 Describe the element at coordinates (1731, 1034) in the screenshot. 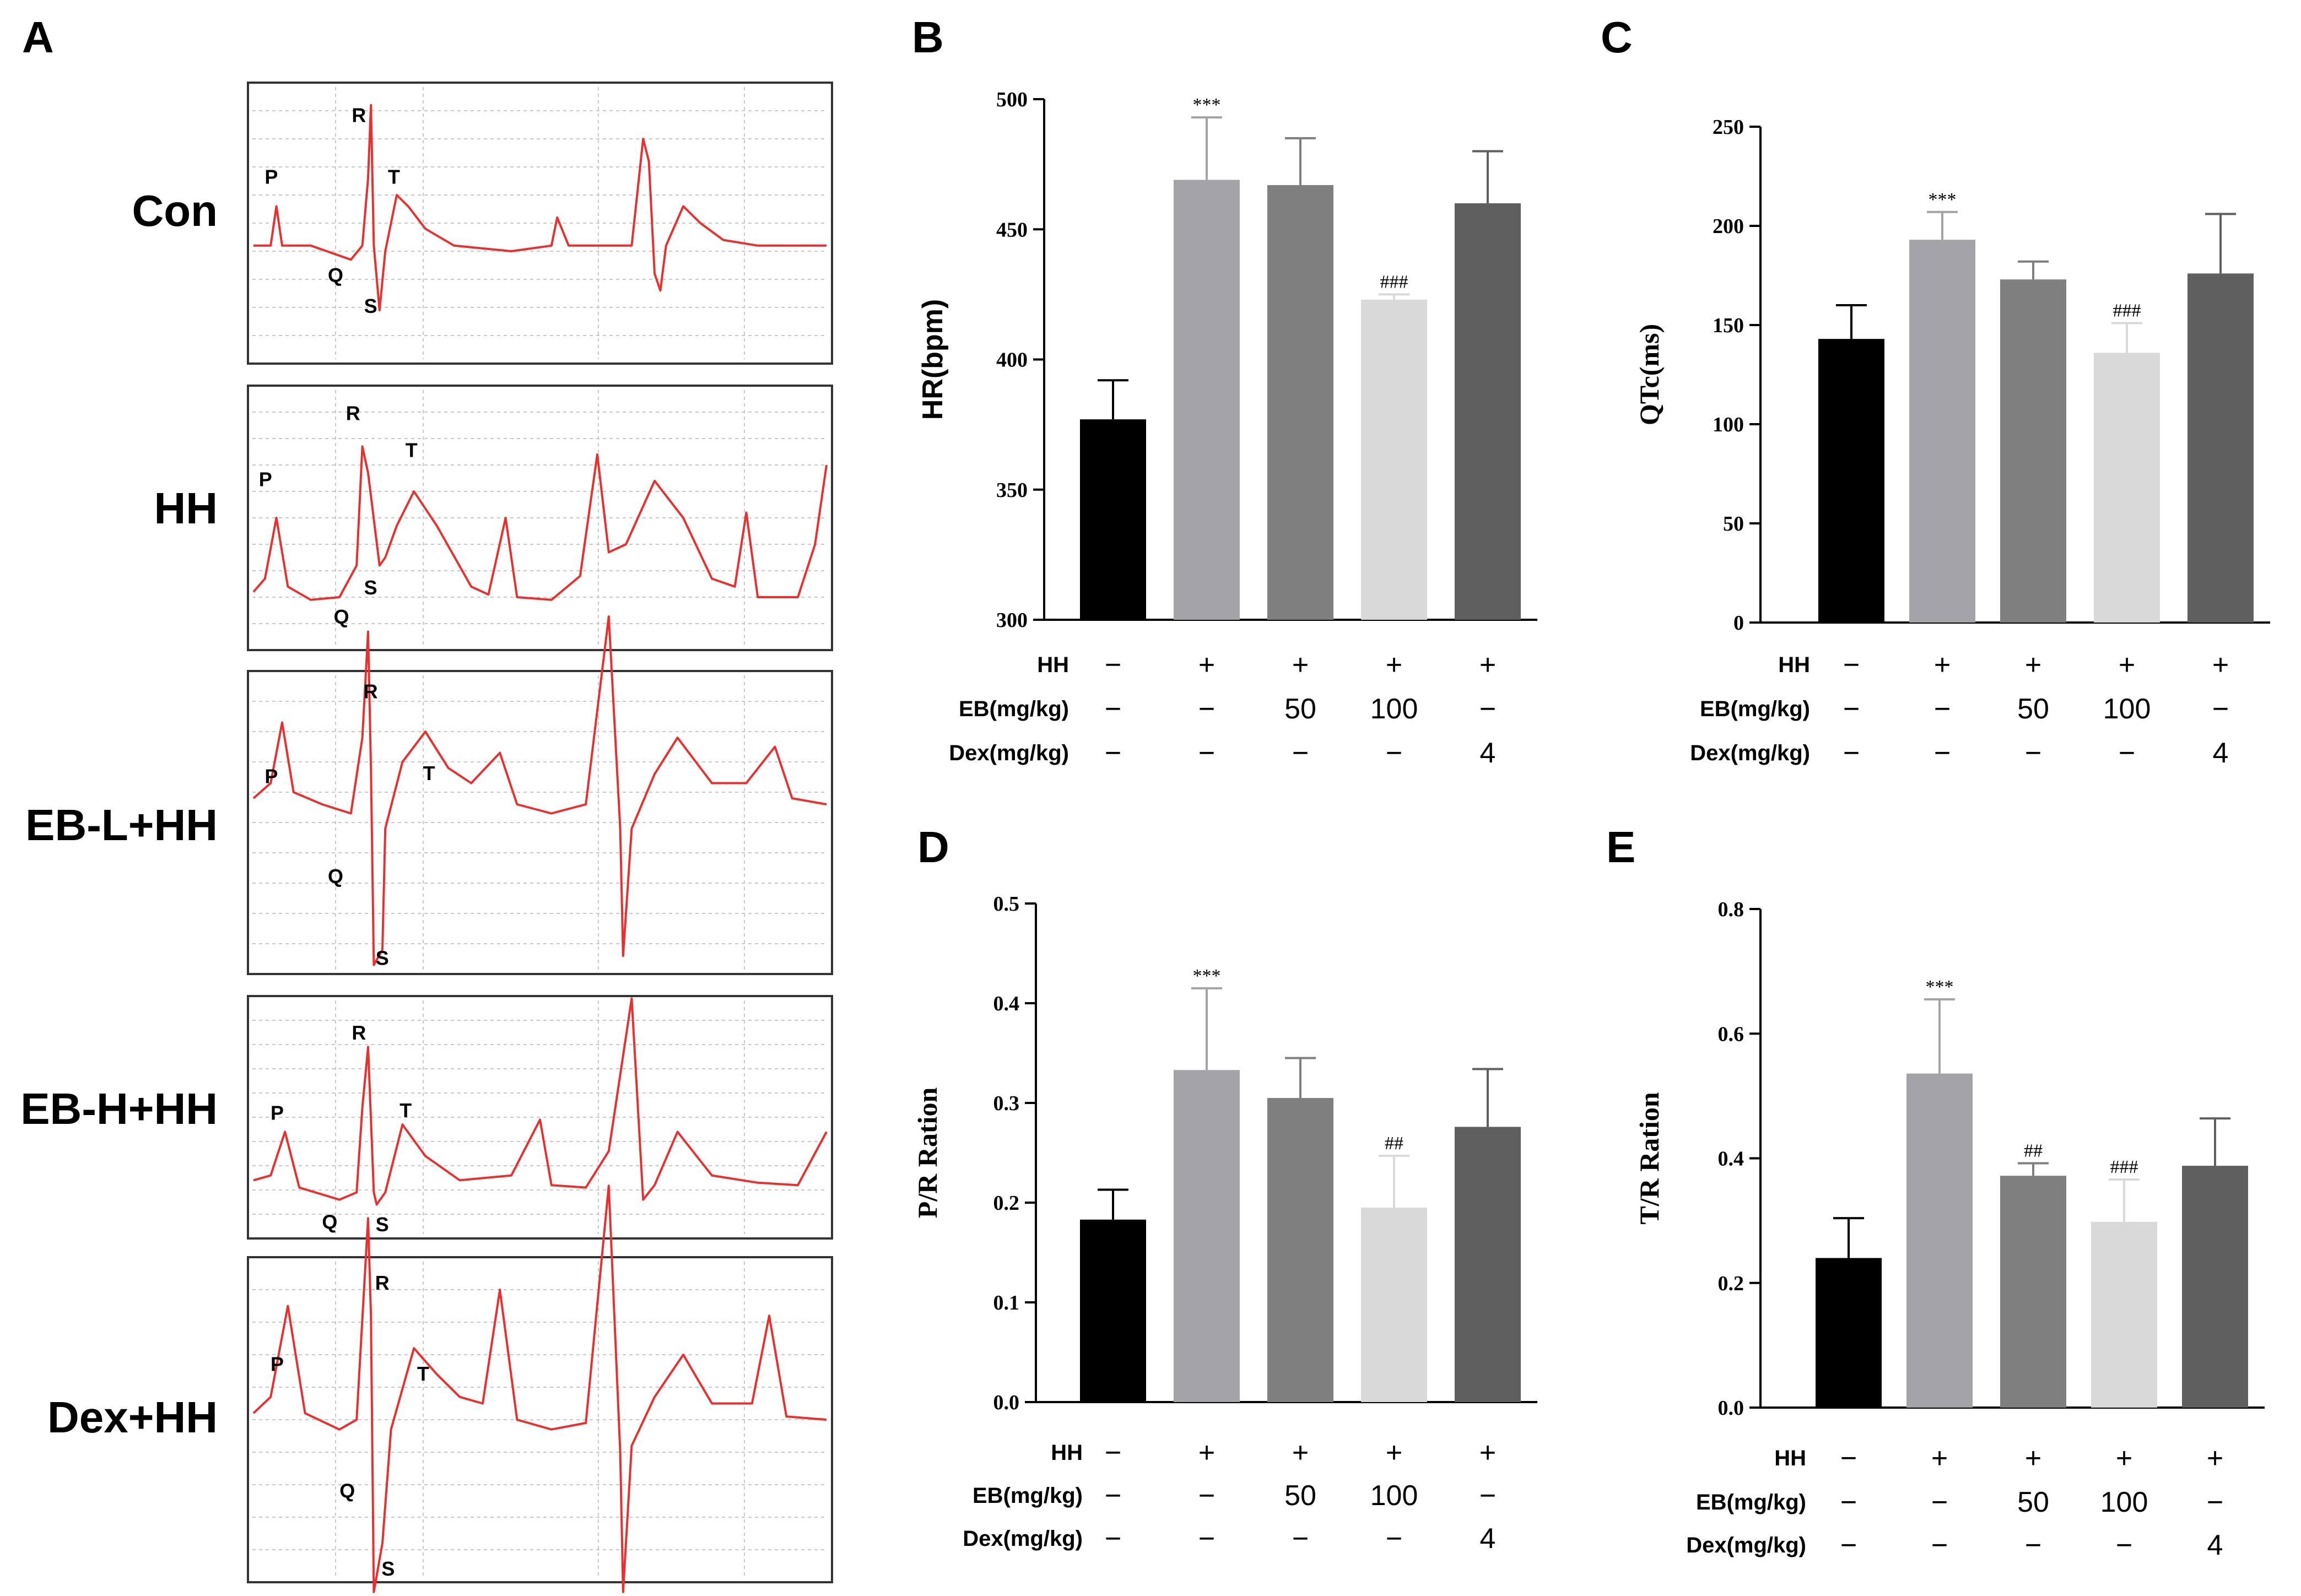

I see `y-tick-label: 0.6` at that location.